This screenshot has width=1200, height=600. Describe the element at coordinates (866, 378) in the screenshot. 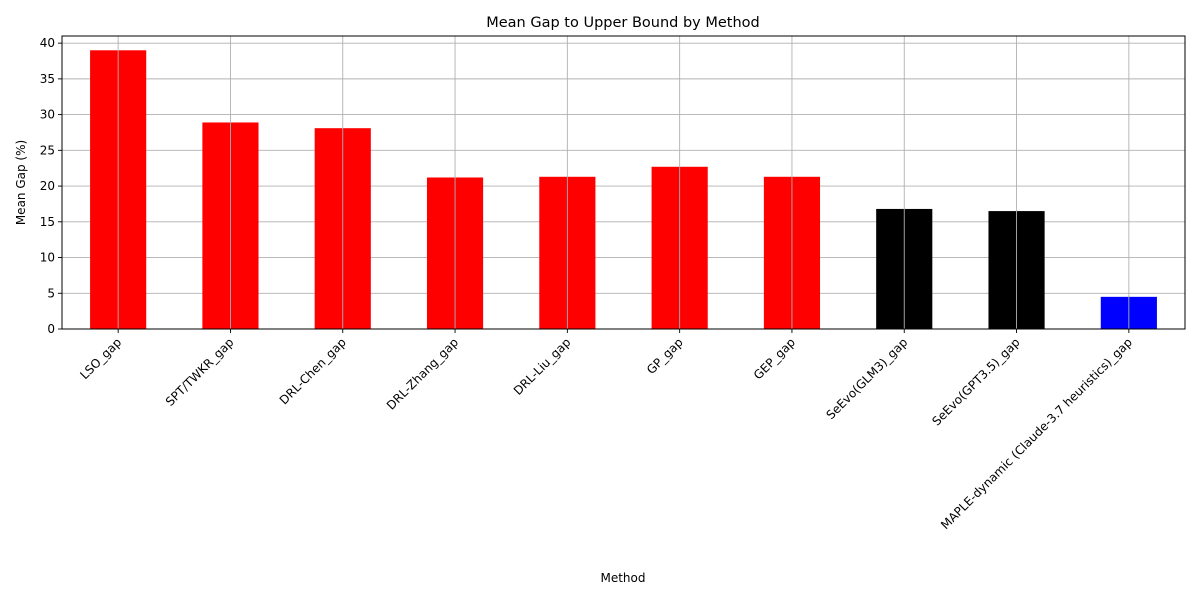

I see `x-tick-label: SeEvo(GLM3)_gap` at that location.